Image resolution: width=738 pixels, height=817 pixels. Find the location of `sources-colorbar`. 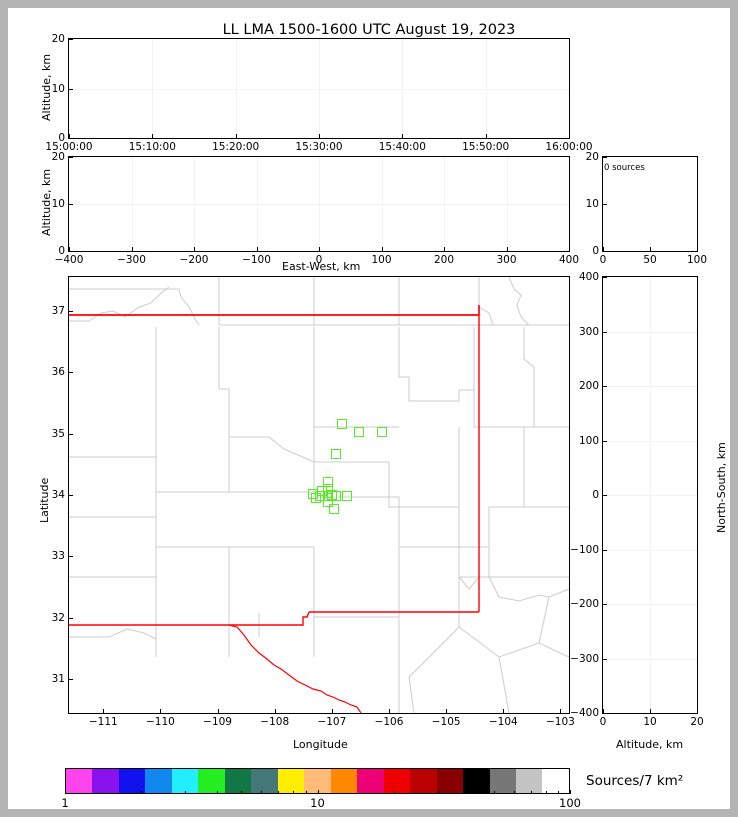

sources-colorbar is located at coordinates (317, 781).